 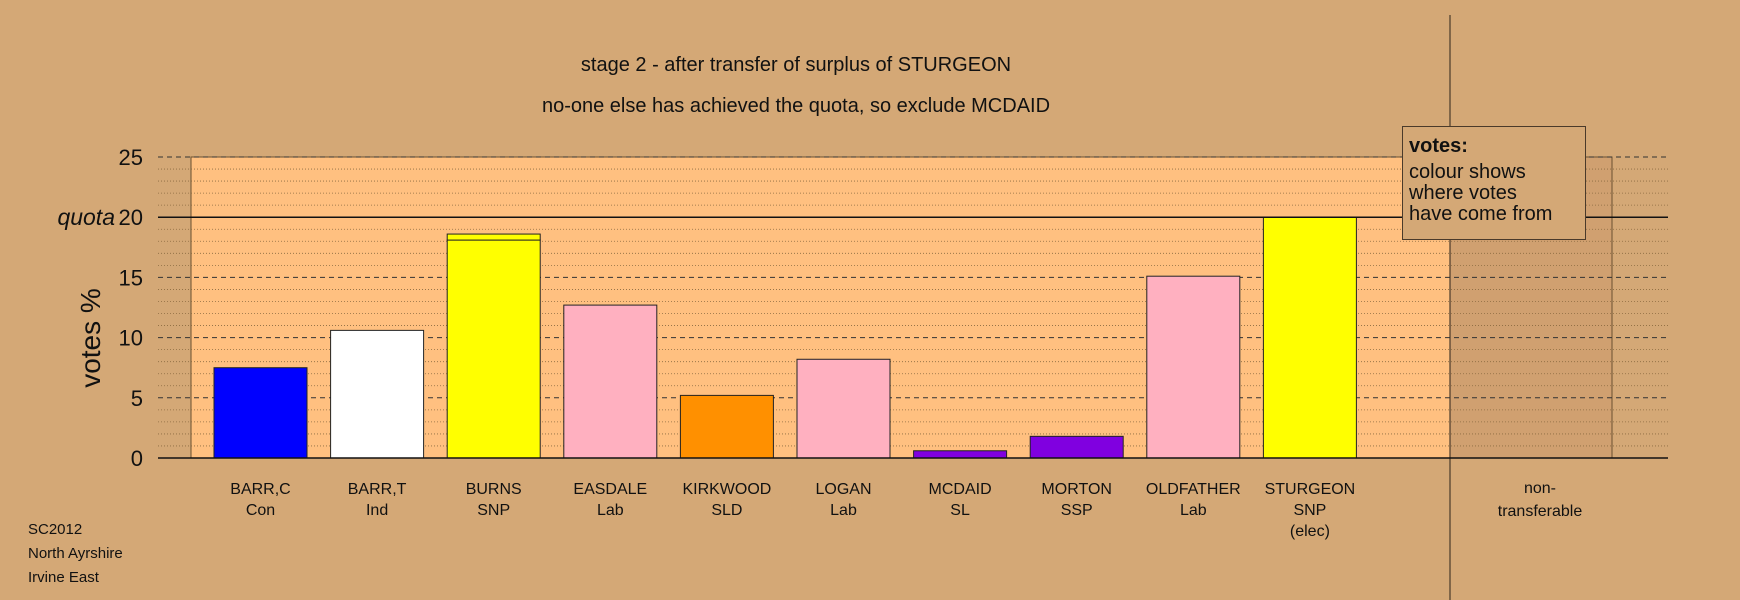 I want to click on x-label-mcdaid-0: MCDAID, so click(x=960, y=489).